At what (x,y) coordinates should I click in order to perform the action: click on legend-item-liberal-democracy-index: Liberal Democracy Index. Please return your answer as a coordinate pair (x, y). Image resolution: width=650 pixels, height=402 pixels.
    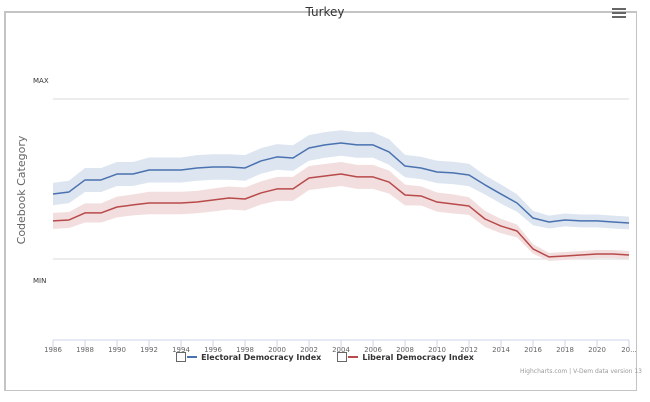
    Looking at the image, I should click on (405, 357).